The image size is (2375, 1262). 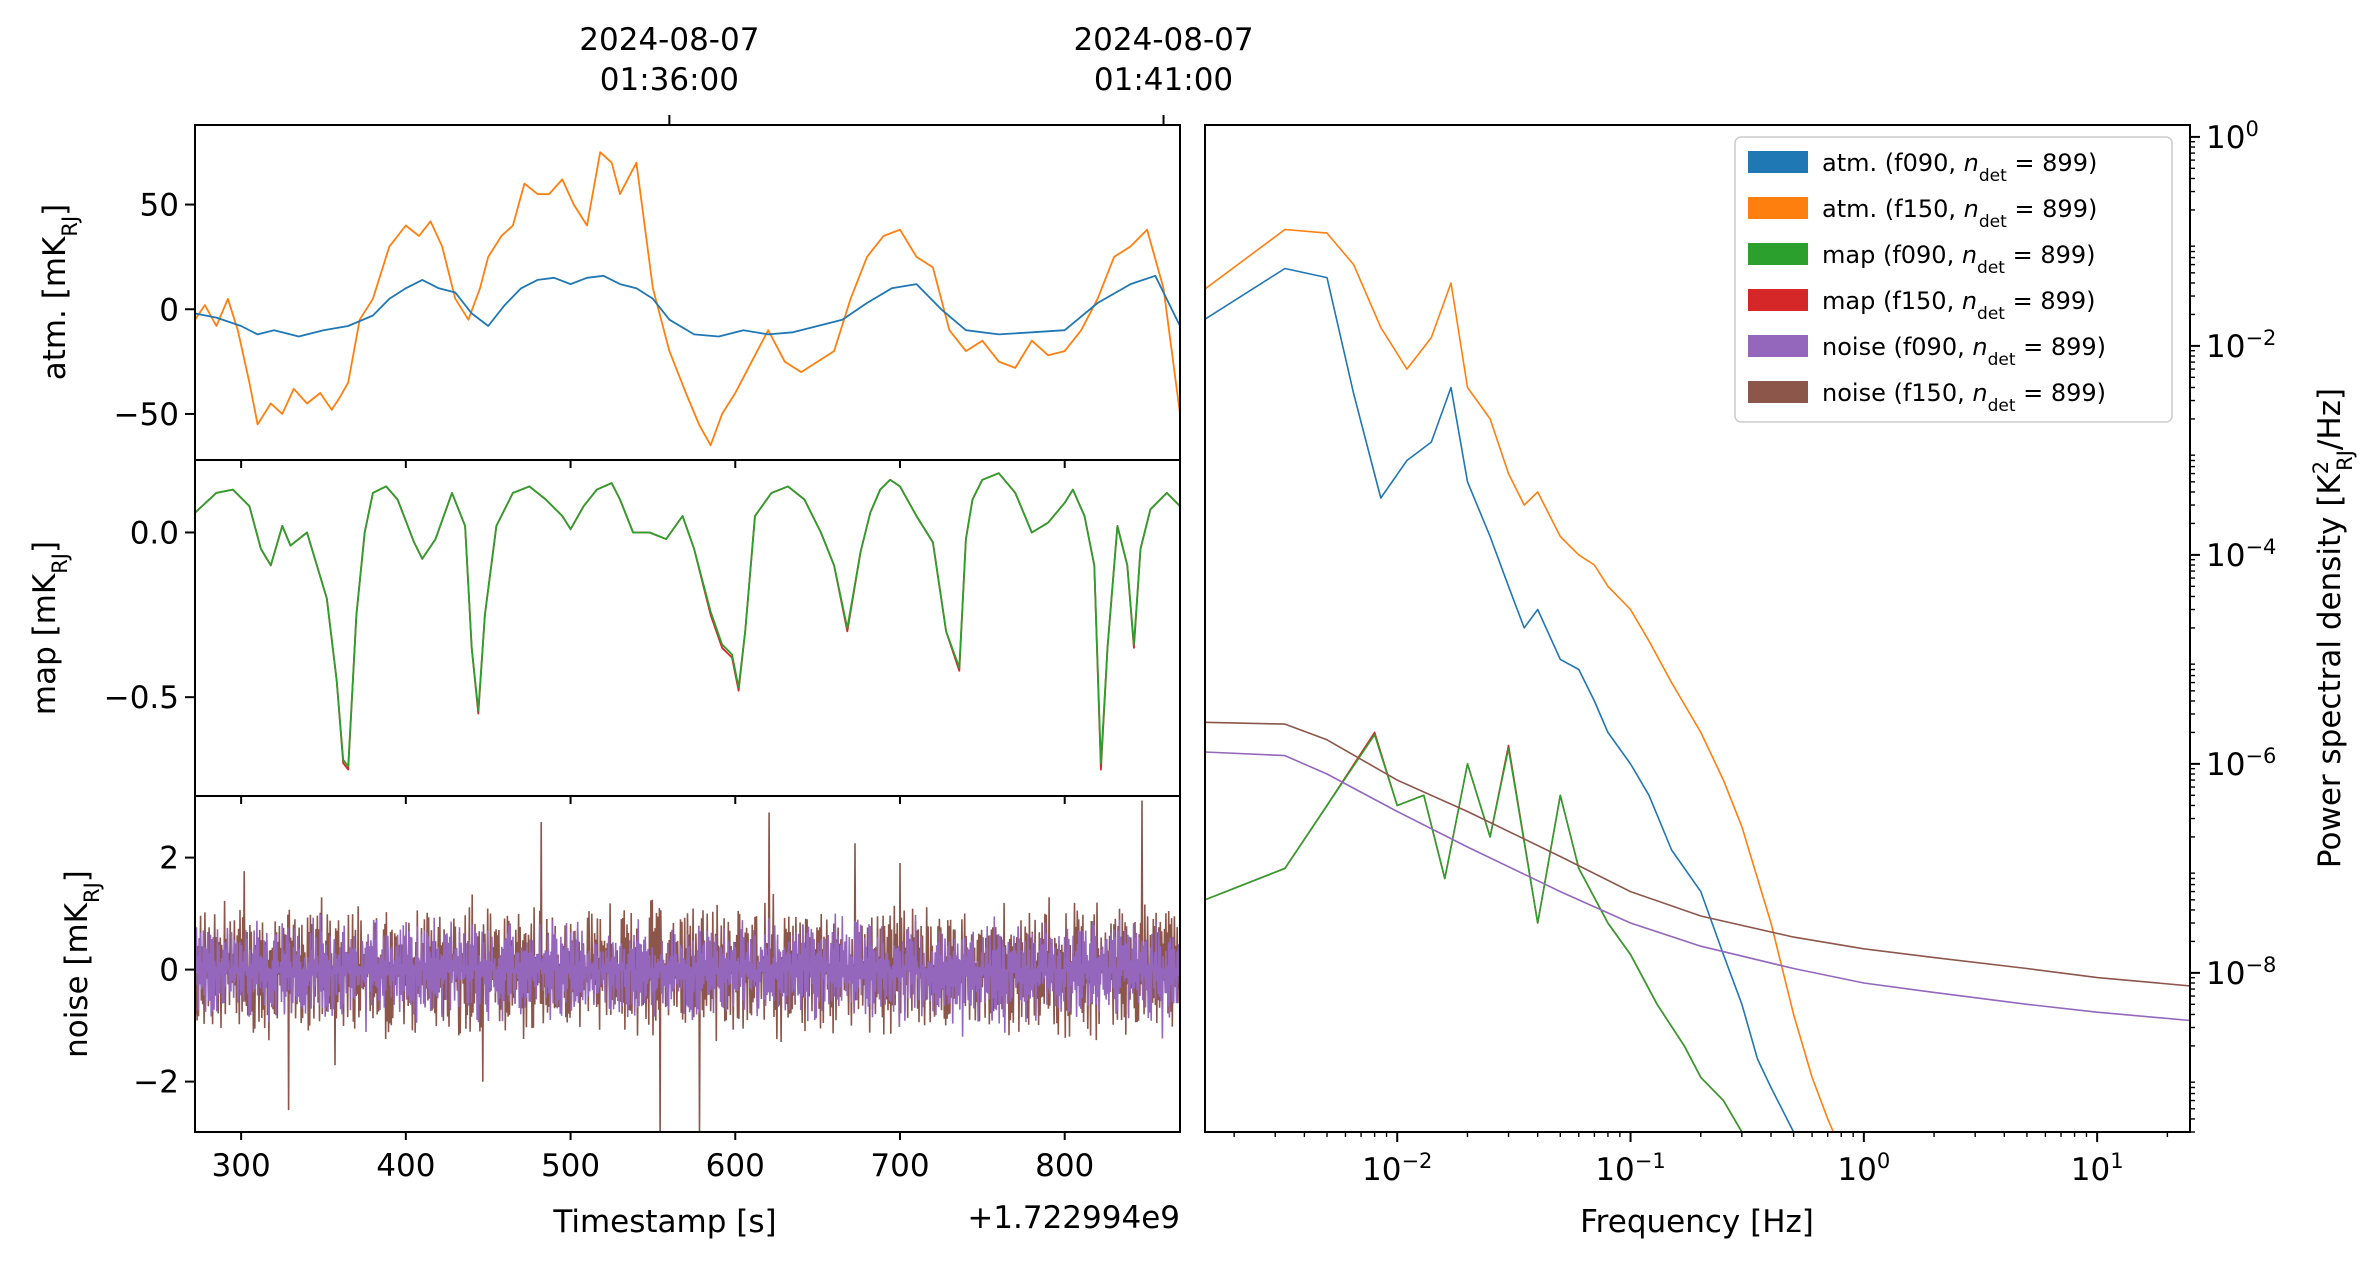 What do you see at coordinates (2241, 972) in the screenshot?
I see `psd-y-tick-label: 10⁻⁸` at bounding box center [2241, 972].